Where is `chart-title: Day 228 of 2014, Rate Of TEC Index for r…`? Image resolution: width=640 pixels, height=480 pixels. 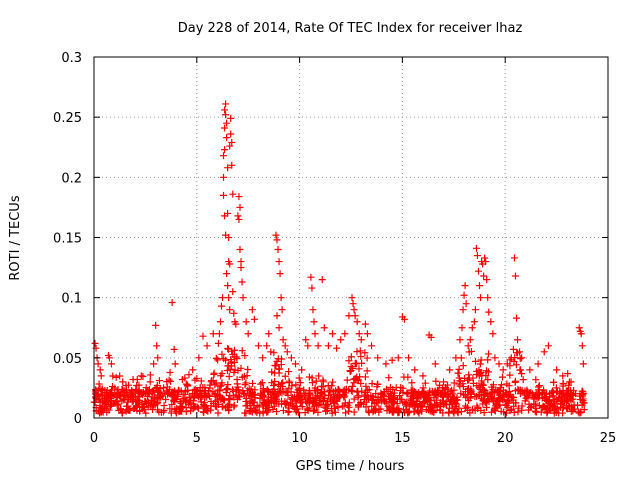 chart-title: Day 228 of 2014, Rate Of TEC Index for r… is located at coordinates (350, 28).